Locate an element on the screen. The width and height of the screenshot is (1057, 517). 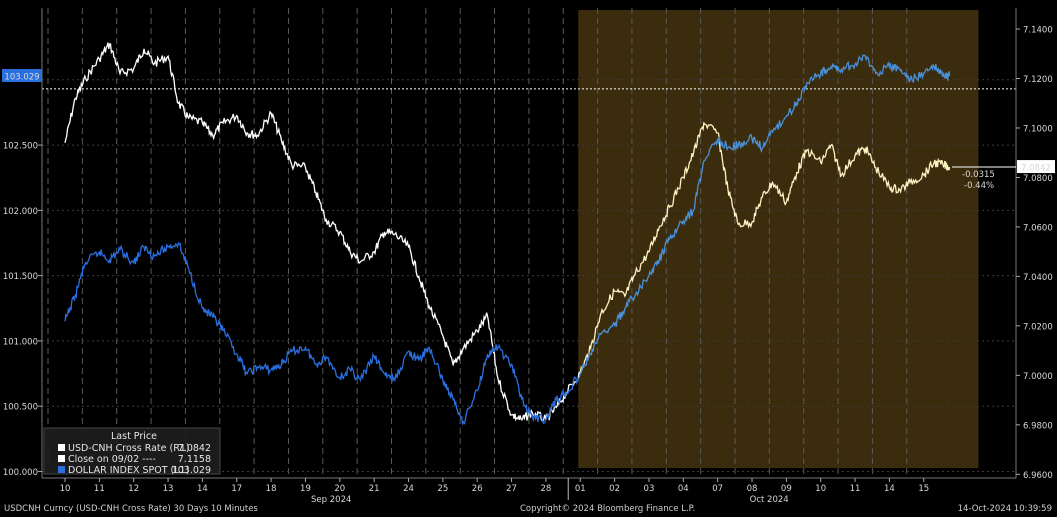
legend-value: 103.029 is located at coordinates (191, 470).